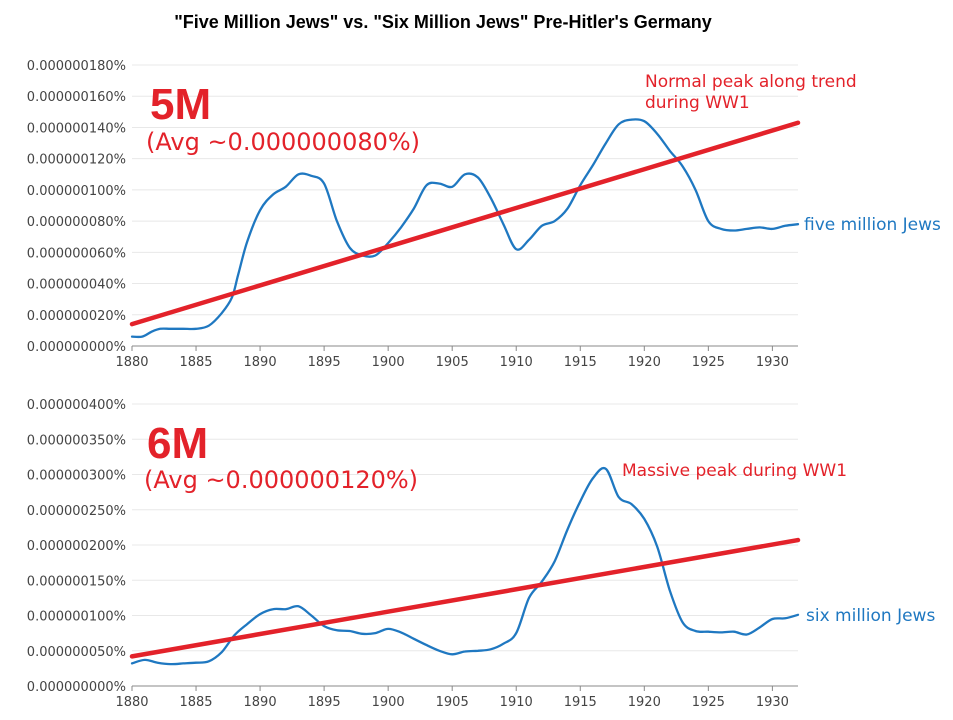  I want to click on y-tick-label: 0.000000050%, so click(76, 652).